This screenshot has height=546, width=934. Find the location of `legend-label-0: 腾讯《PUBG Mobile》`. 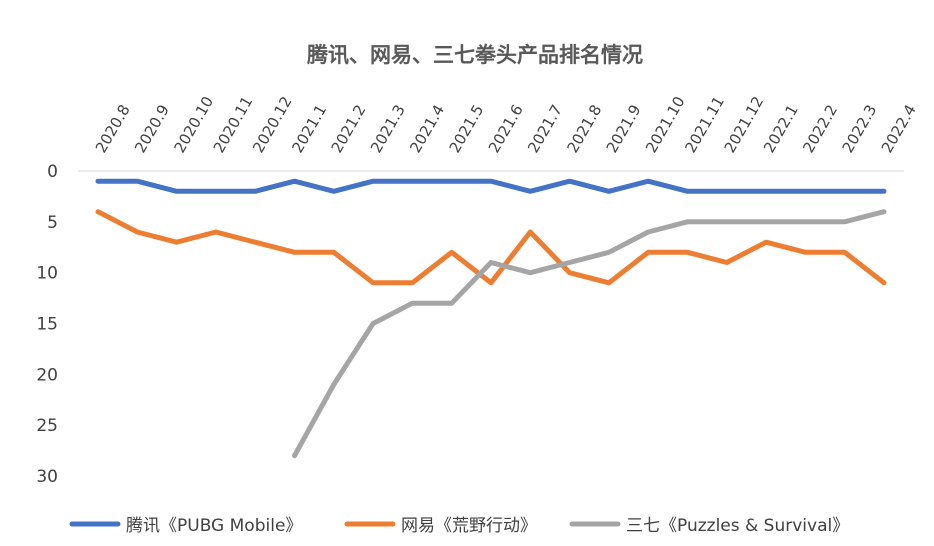

legend-label-0: 腾讯《PUBG Mobile》 is located at coordinates (214, 526).